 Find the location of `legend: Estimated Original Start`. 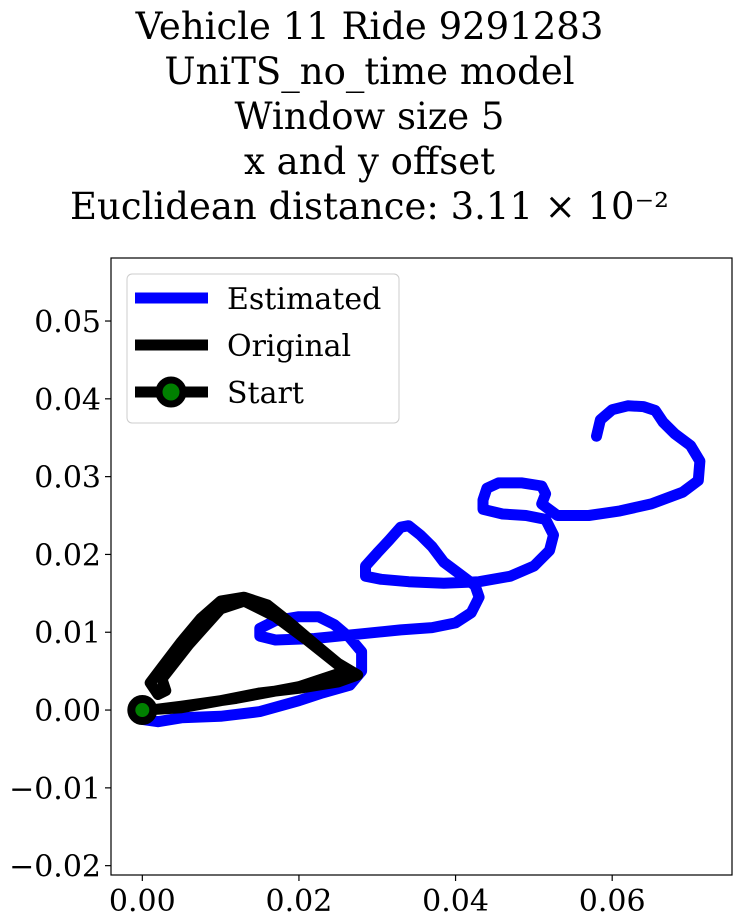

legend: Estimated Original Start is located at coordinates (263, 348).